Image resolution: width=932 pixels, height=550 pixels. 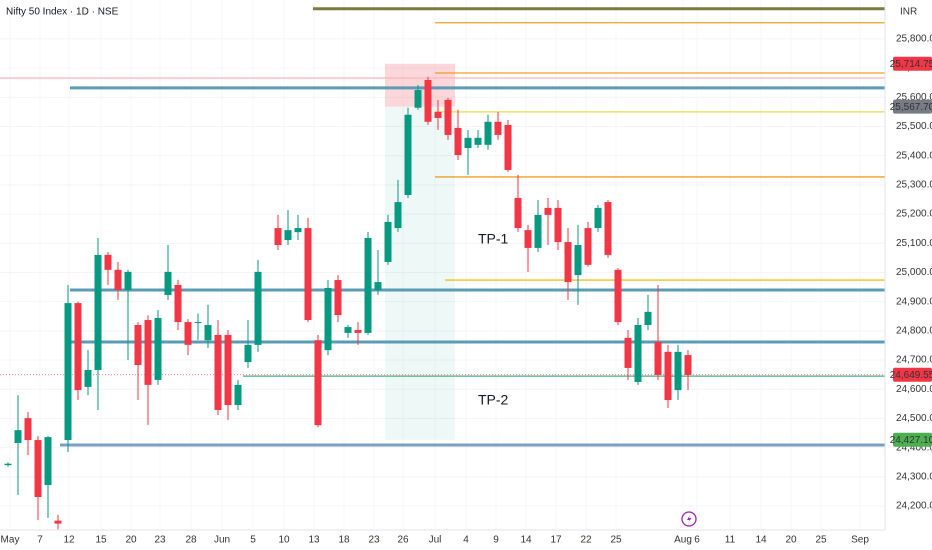 I want to click on x-tick-label: Aug, so click(x=683, y=540).